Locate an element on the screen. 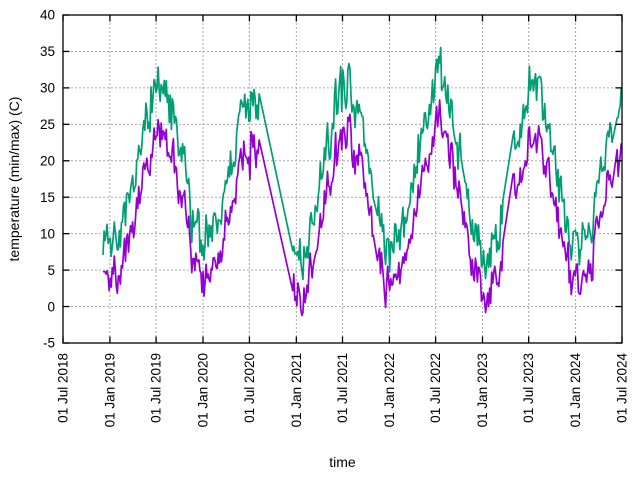 The image size is (640, 480). y-tick-label: 25 is located at coordinates (47, 124).